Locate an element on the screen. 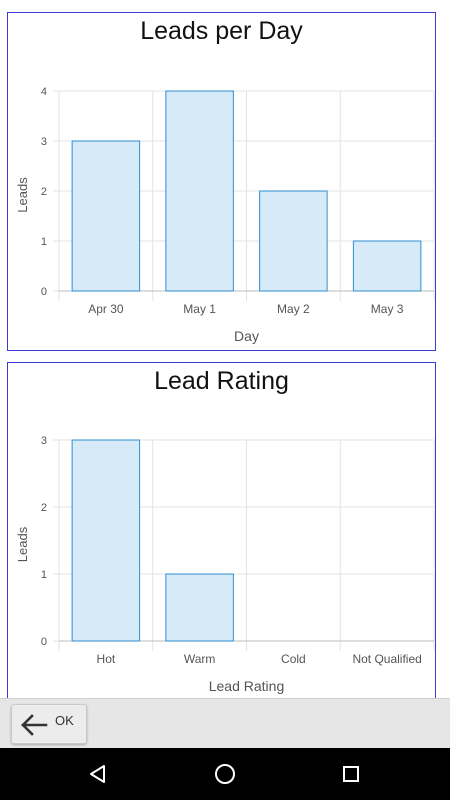  x-tick-label: May 3 is located at coordinates (387, 309).